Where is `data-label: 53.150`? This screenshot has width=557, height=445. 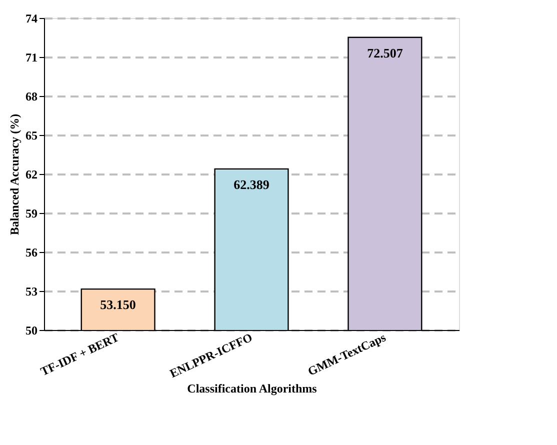
data-label: 53.150 is located at coordinates (118, 304).